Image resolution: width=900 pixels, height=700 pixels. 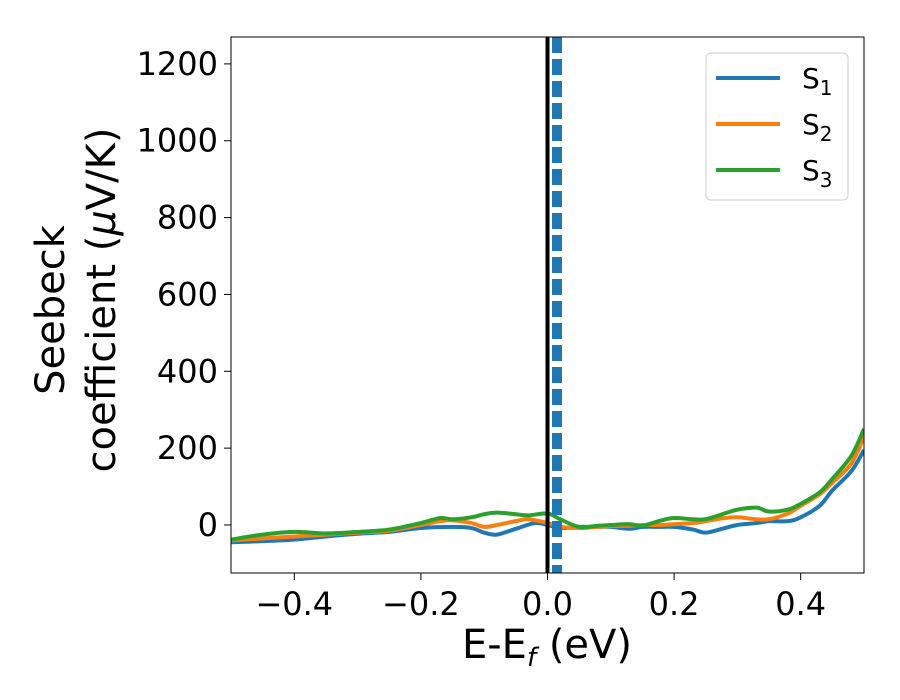 I want to click on legend-label-s3: S3, so click(x=817, y=173).